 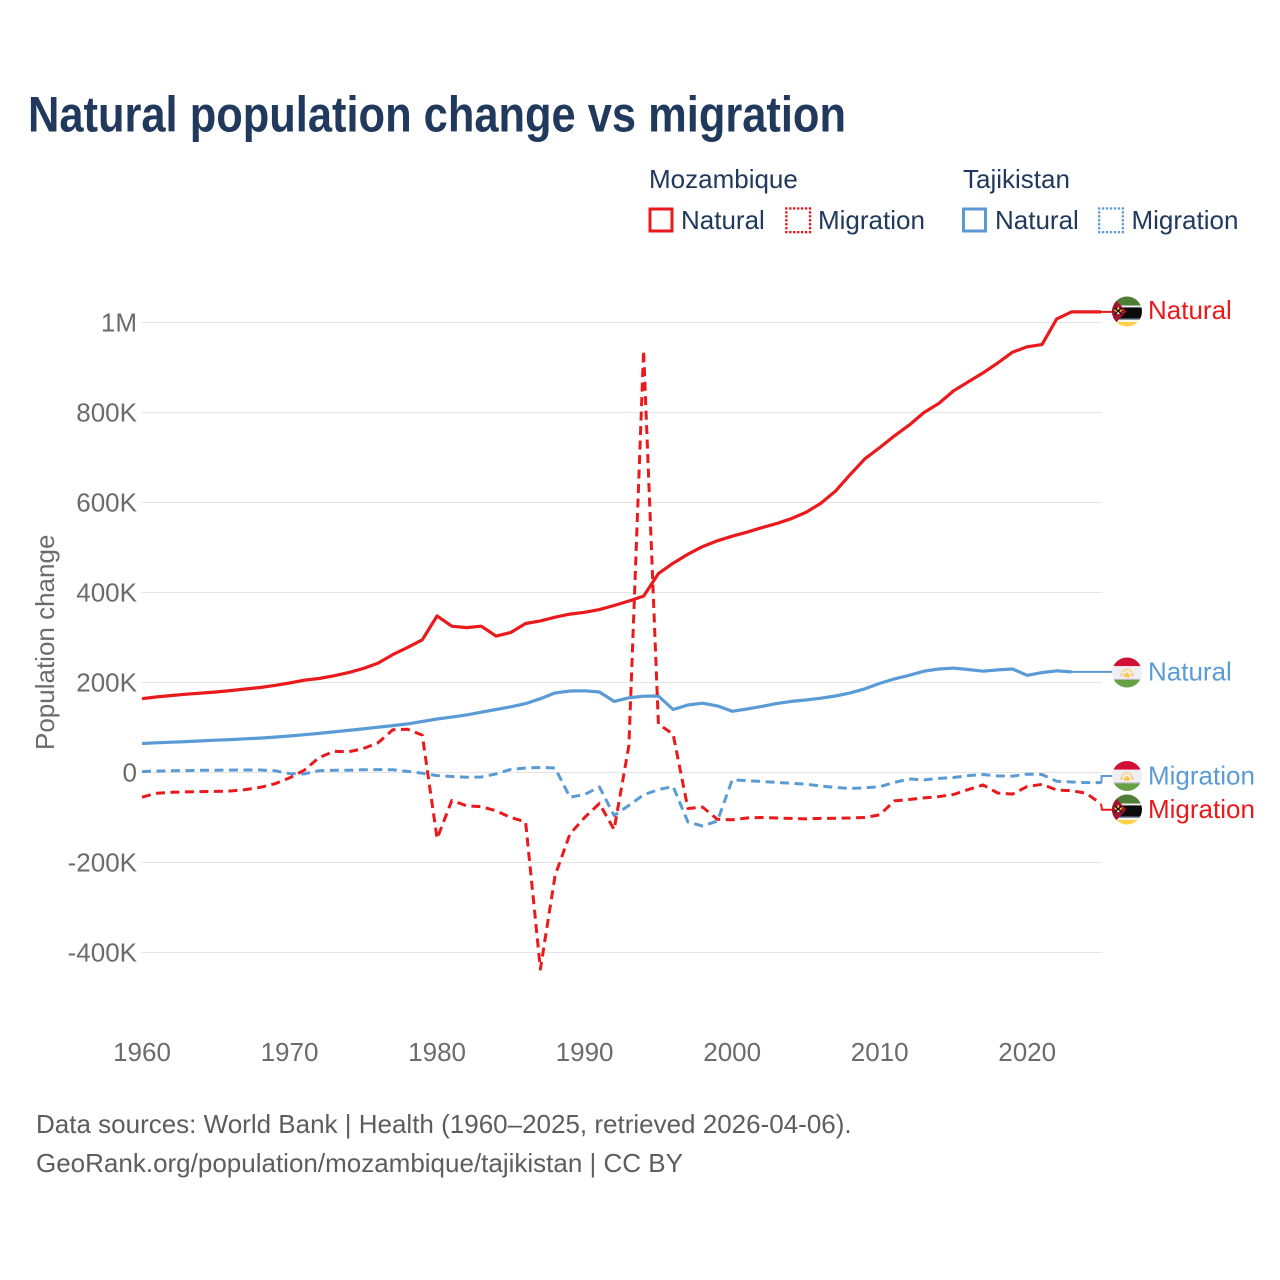 I want to click on svg-text: Mozambique, so click(x=723, y=179).